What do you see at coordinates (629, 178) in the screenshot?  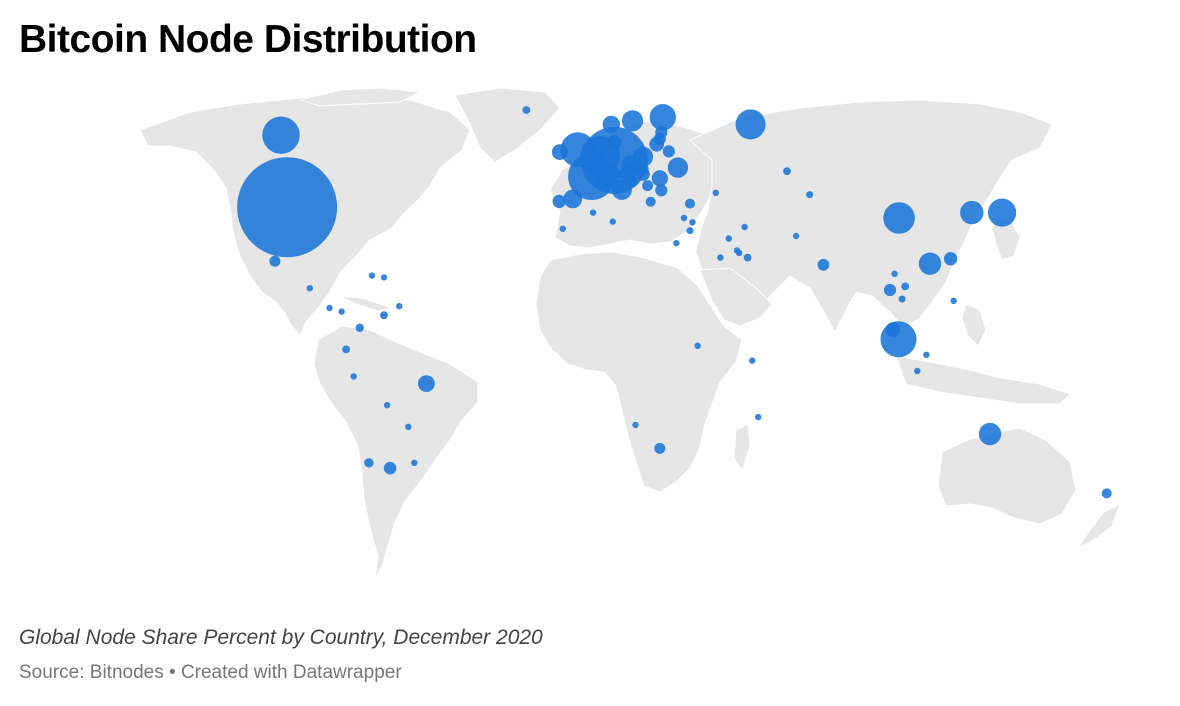 I see `bubble-slovenia` at bounding box center [629, 178].